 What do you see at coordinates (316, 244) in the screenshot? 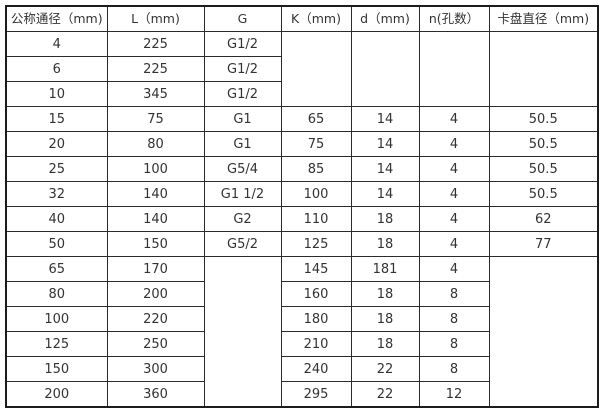
I see `table-cell: 125` at bounding box center [316, 244].